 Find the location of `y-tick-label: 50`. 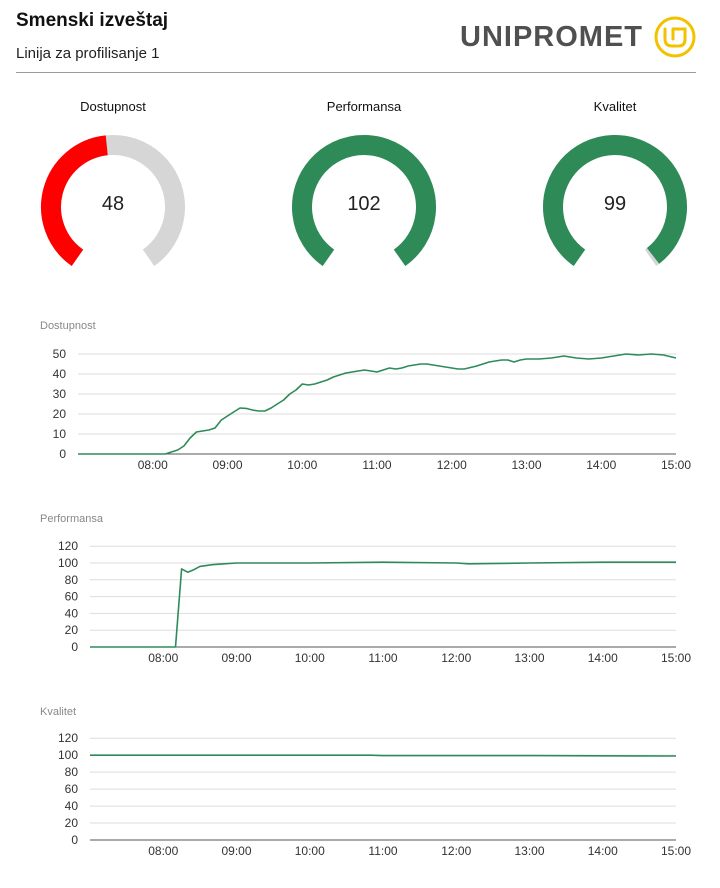

y-tick-label: 50 is located at coordinates (60, 354).